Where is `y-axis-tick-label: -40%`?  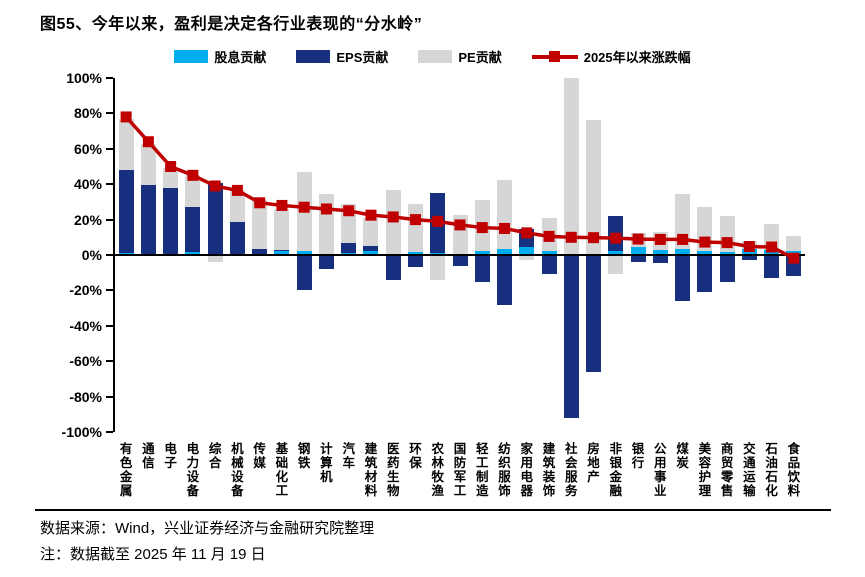
y-axis-tick-label: -40% is located at coordinates (85, 325).